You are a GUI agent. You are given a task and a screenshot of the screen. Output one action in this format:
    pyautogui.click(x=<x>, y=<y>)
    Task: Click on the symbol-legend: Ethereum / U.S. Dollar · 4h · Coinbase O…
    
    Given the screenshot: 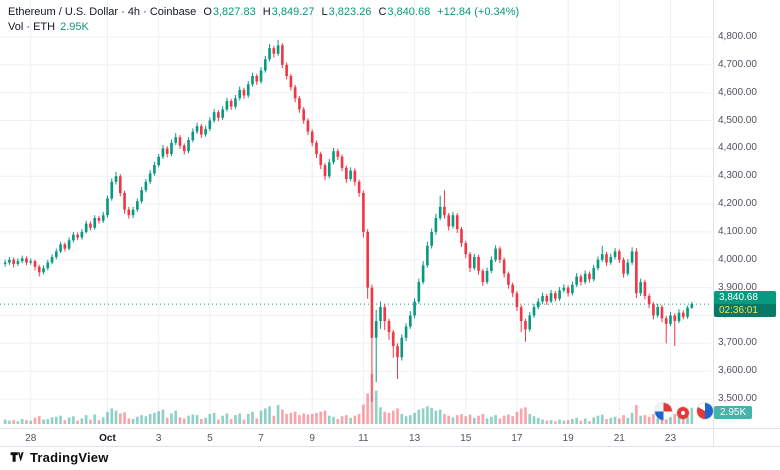 What is the action you would take?
    pyautogui.click(x=263, y=12)
    